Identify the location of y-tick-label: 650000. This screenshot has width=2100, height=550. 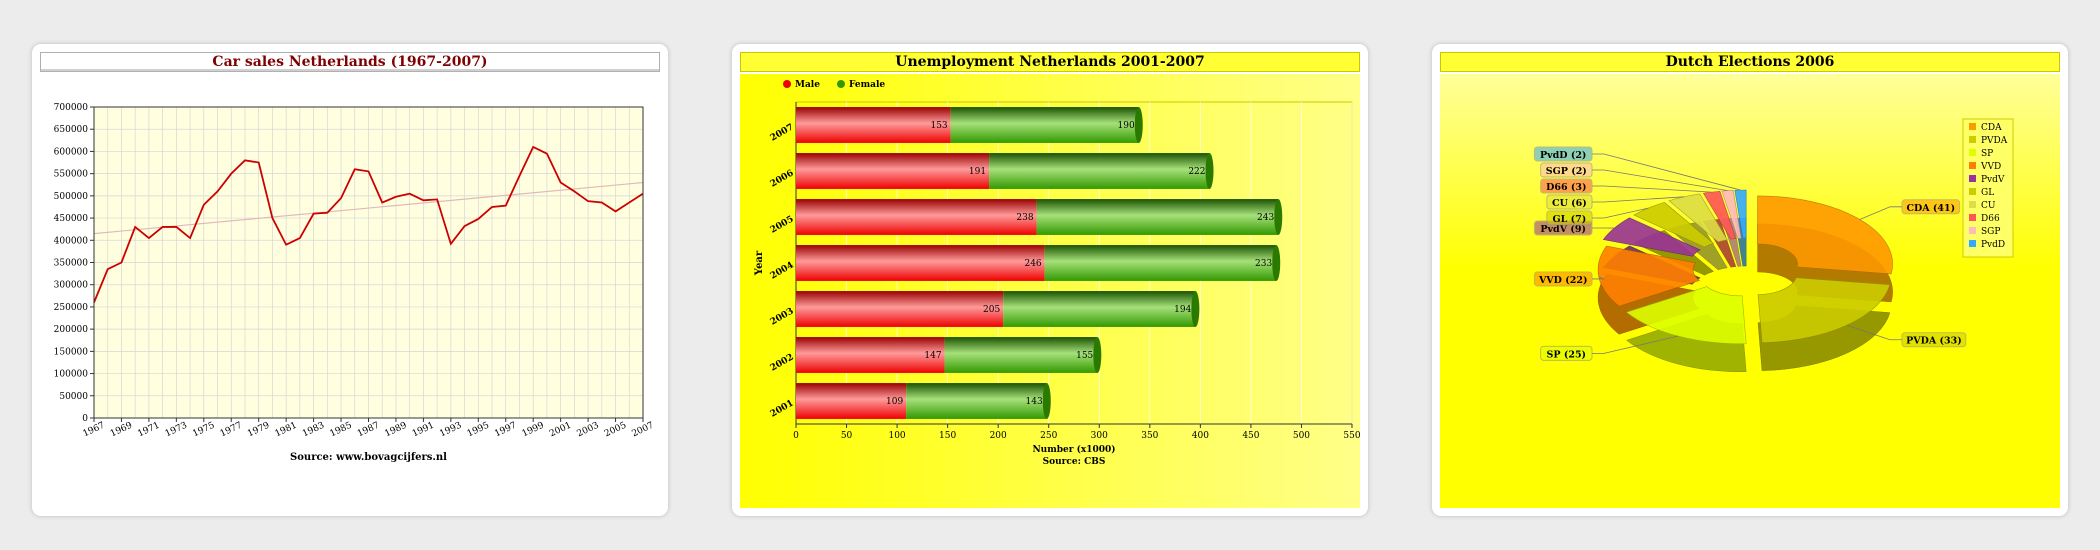
(71, 130).